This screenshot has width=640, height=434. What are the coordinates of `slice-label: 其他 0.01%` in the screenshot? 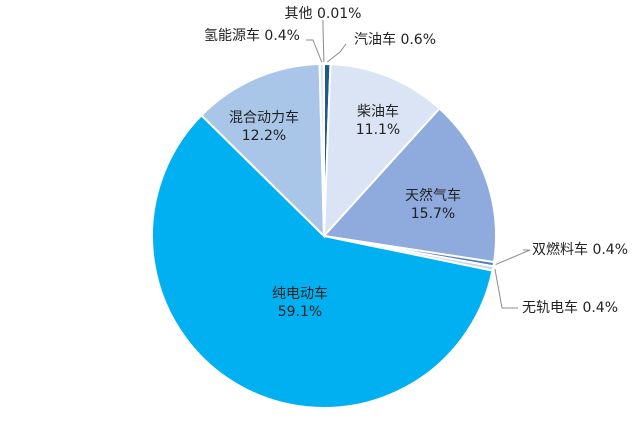 It's located at (323, 14).